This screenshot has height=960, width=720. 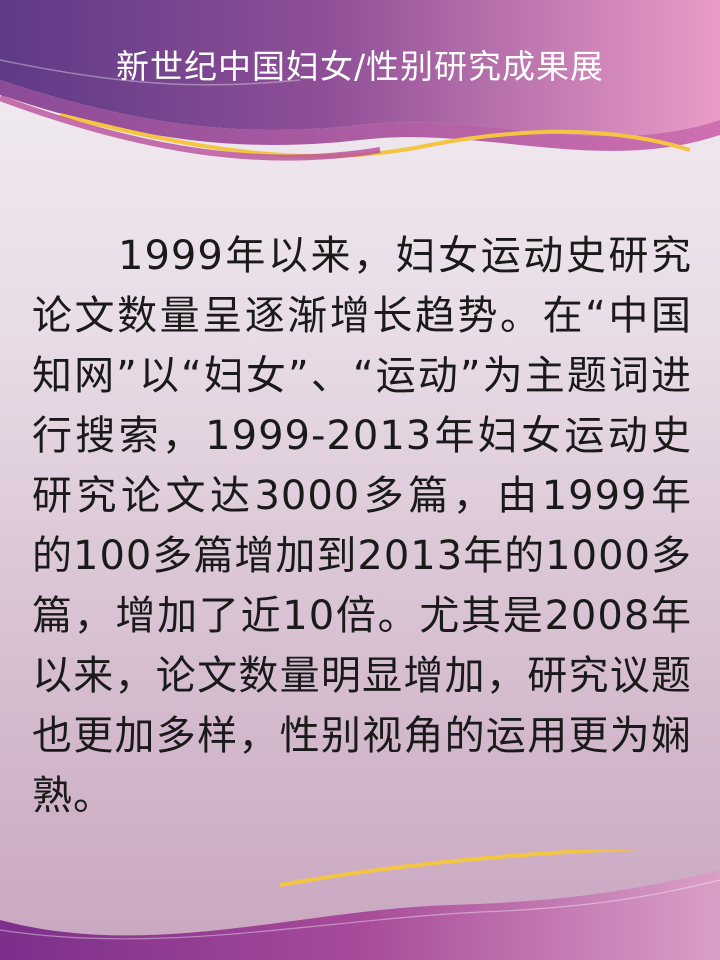 I want to click on slide-title: 新世纪中国妇女/性别研究成果展, so click(x=360, y=66).